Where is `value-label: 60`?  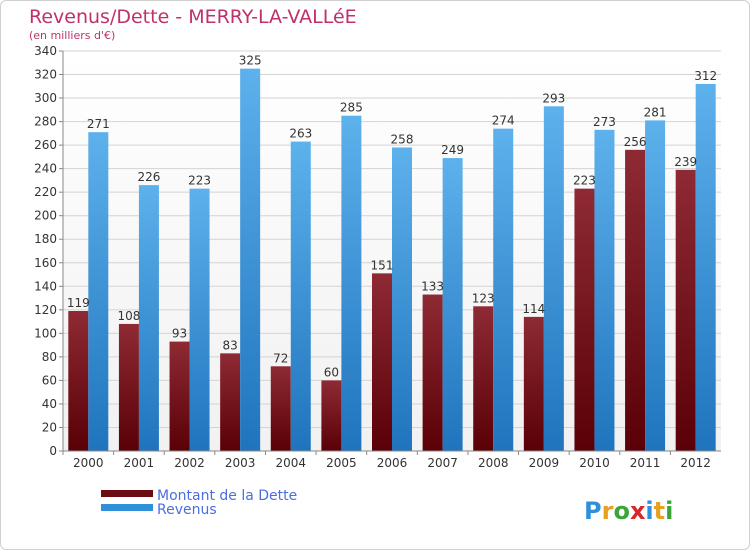
value-label: 60 is located at coordinates (331, 372).